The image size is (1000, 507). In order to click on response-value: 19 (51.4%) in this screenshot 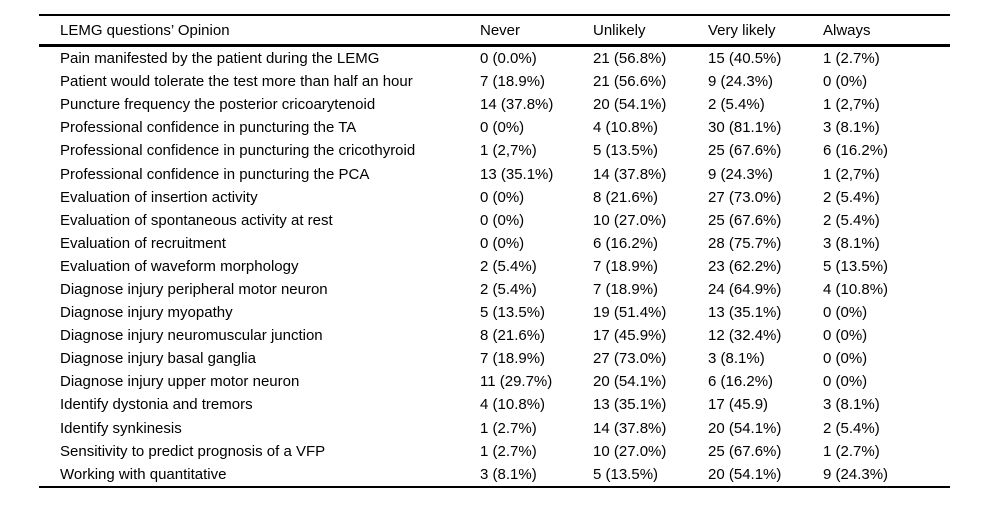, I will do `click(630, 313)`.